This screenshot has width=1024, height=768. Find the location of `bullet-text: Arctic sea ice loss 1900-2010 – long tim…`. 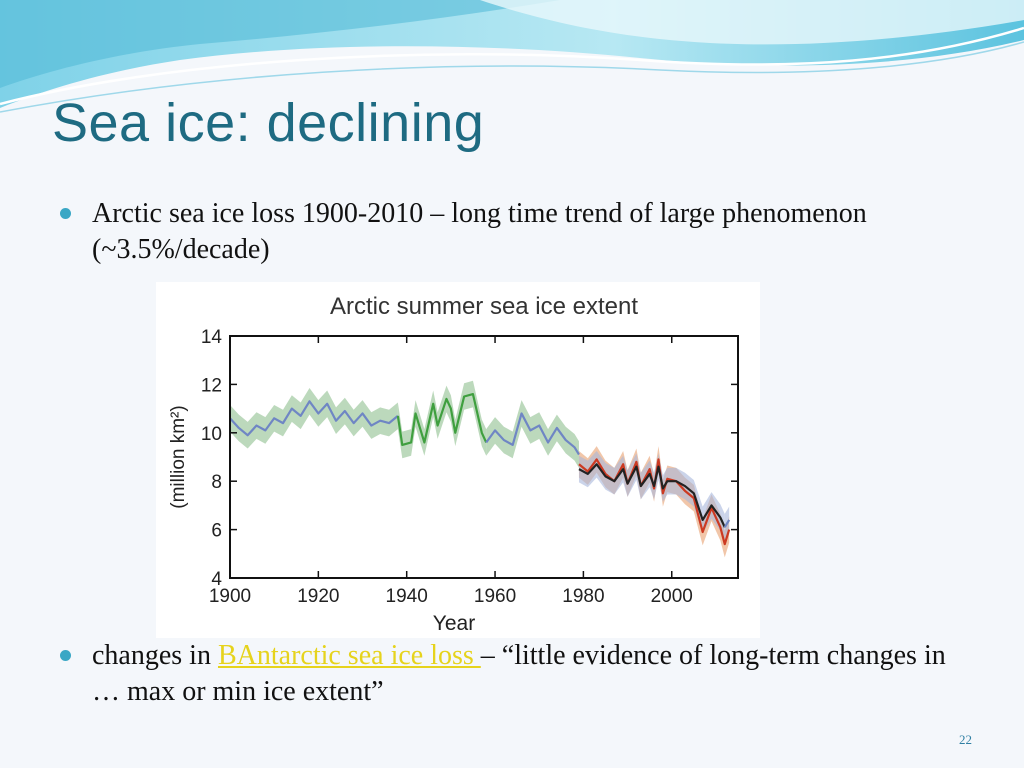

bullet-text: Arctic sea ice loss 1900-2010 – long tim… is located at coordinates (479, 231).